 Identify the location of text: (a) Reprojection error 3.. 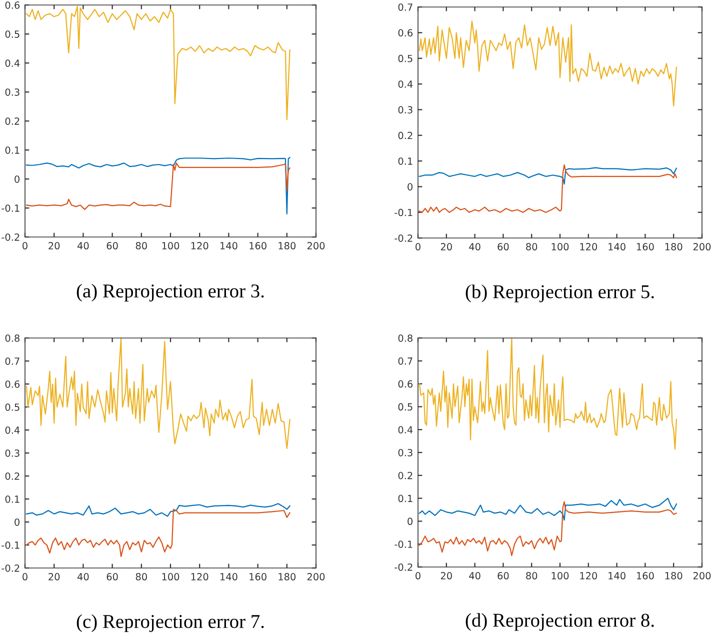
(170, 293).